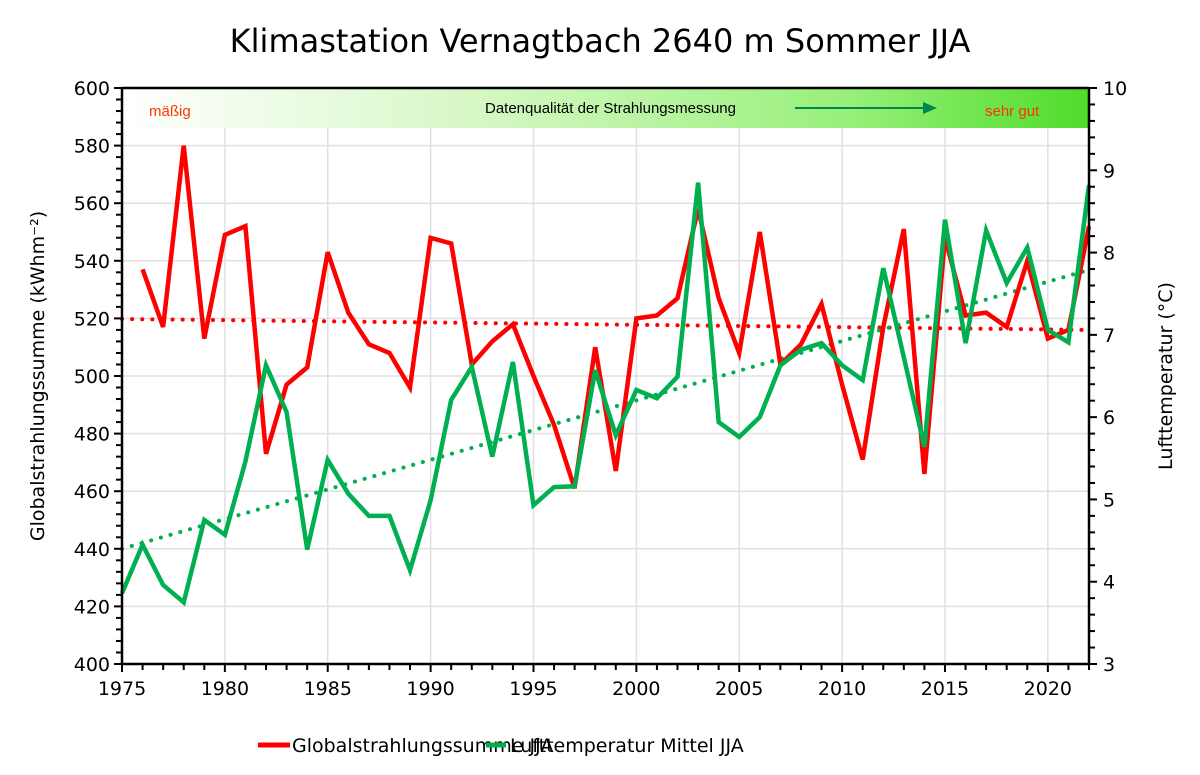 The image size is (1200, 775). I want to click on x-tick-label: 2005, so click(739, 689).